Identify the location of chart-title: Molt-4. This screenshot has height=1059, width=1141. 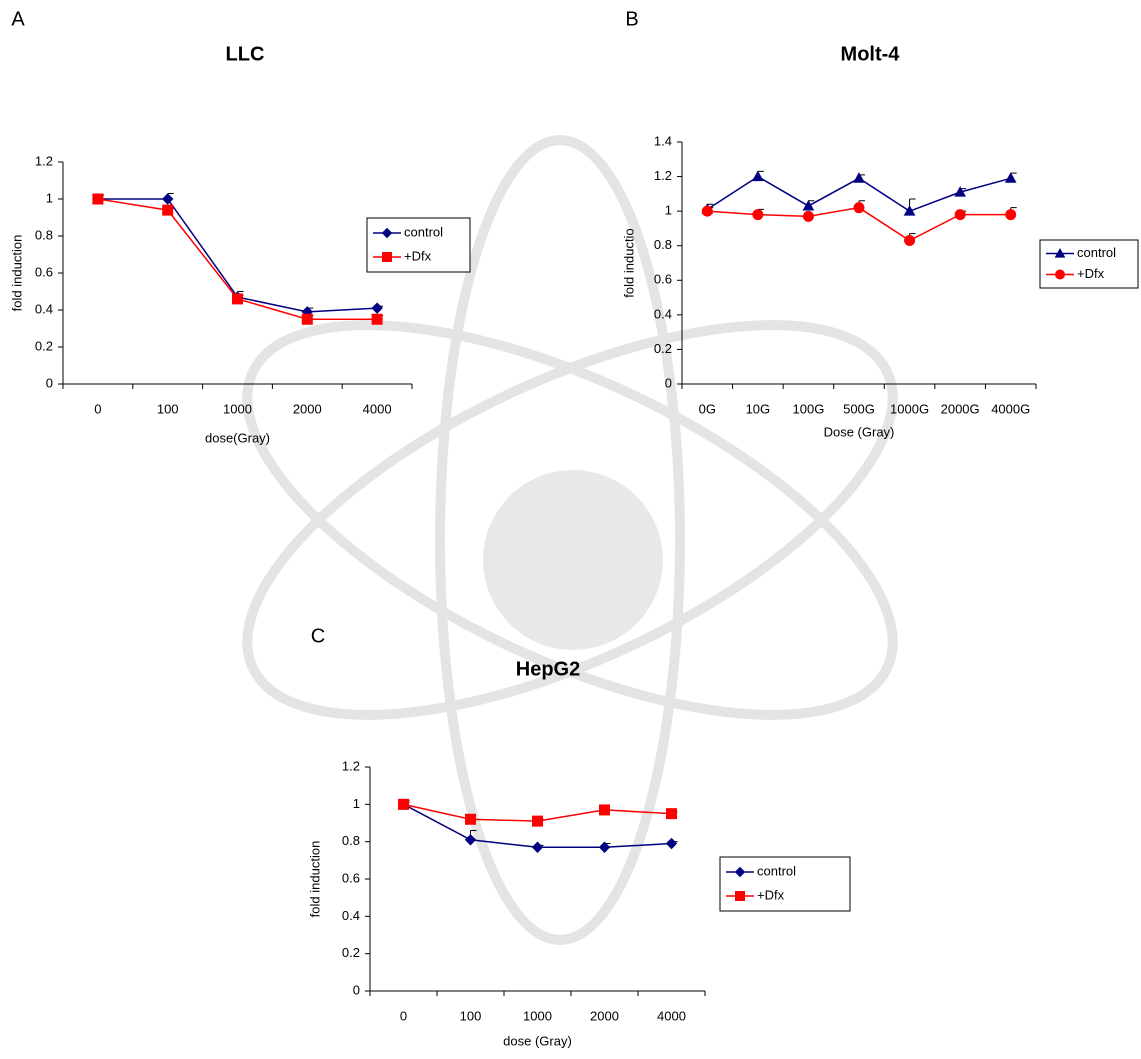
(871, 54).